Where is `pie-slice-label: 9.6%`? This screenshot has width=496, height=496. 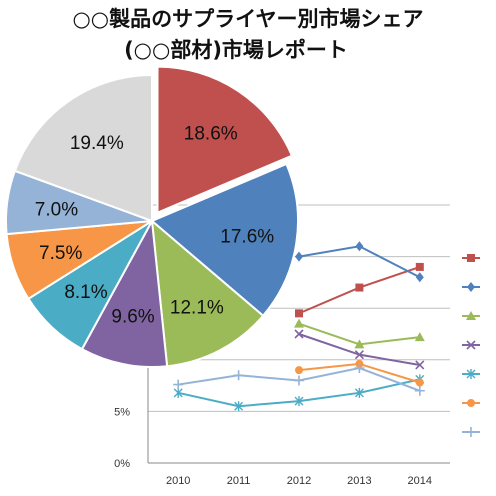
pie-slice-label: 9.6% is located at coordinates (132, 316).